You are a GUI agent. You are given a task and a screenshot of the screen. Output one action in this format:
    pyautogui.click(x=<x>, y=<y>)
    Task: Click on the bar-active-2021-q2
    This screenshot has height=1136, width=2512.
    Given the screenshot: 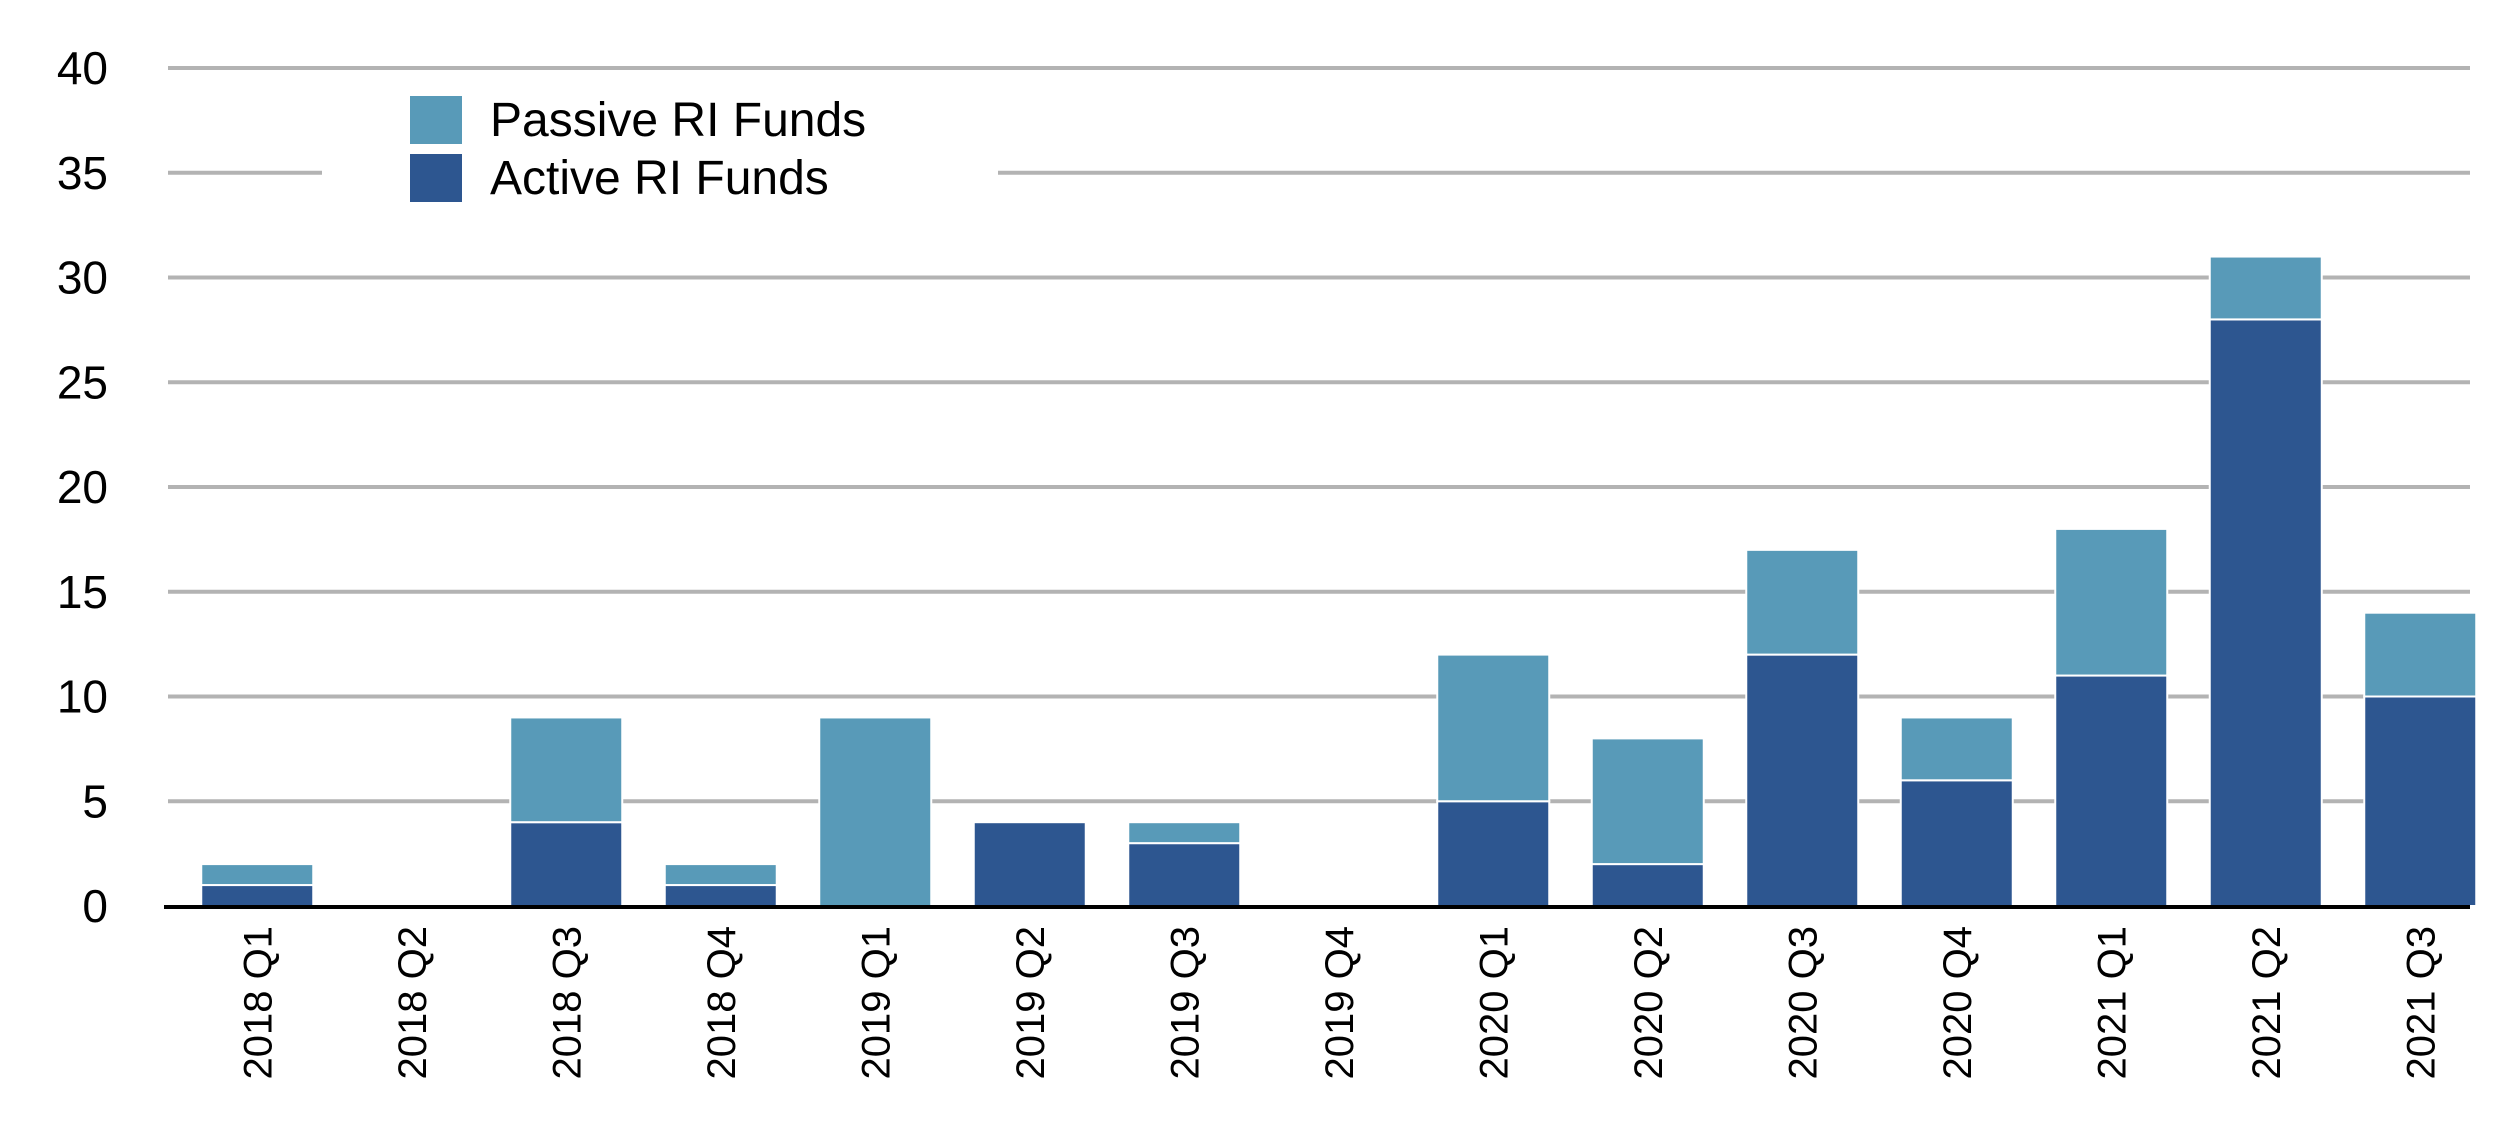 What is the action you would take?
    pyautogui.click(x=2265, y=612)
    